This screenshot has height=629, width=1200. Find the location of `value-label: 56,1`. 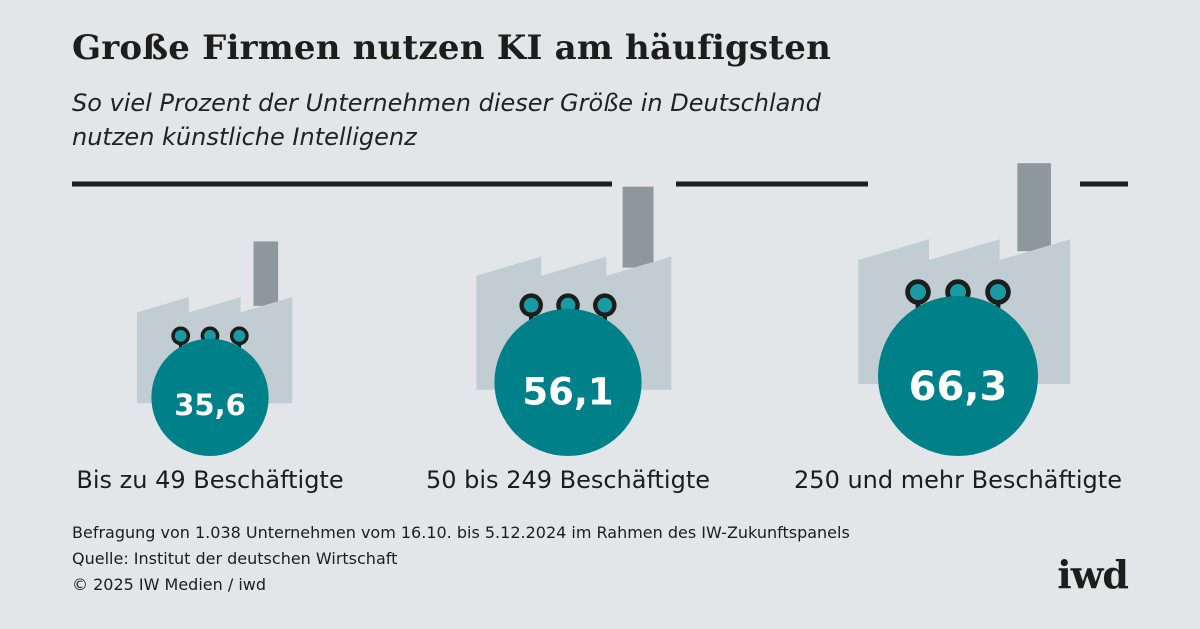

value-label: 56,1 is located at coordinates (567, 392).